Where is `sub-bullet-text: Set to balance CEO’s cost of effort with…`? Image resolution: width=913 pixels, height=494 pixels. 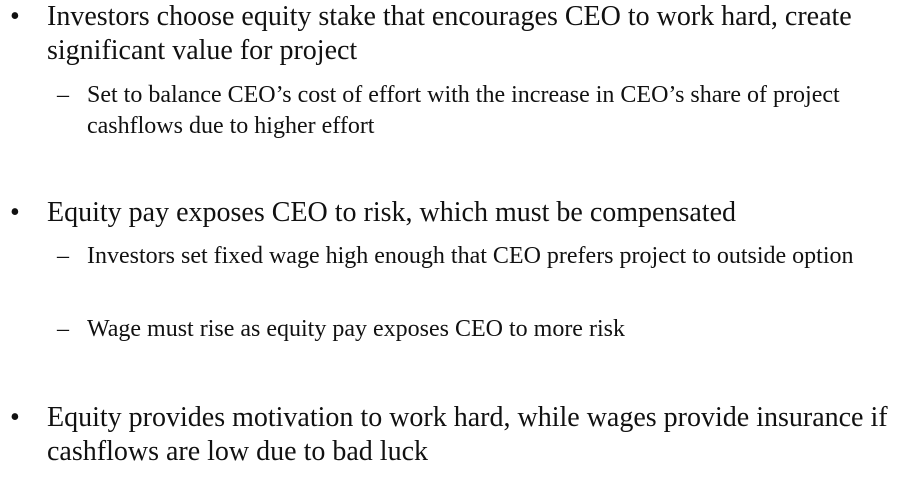 sub-bullet-text: Set to balance CEO’s cost of effort with… is located at coordinates (463, 110).